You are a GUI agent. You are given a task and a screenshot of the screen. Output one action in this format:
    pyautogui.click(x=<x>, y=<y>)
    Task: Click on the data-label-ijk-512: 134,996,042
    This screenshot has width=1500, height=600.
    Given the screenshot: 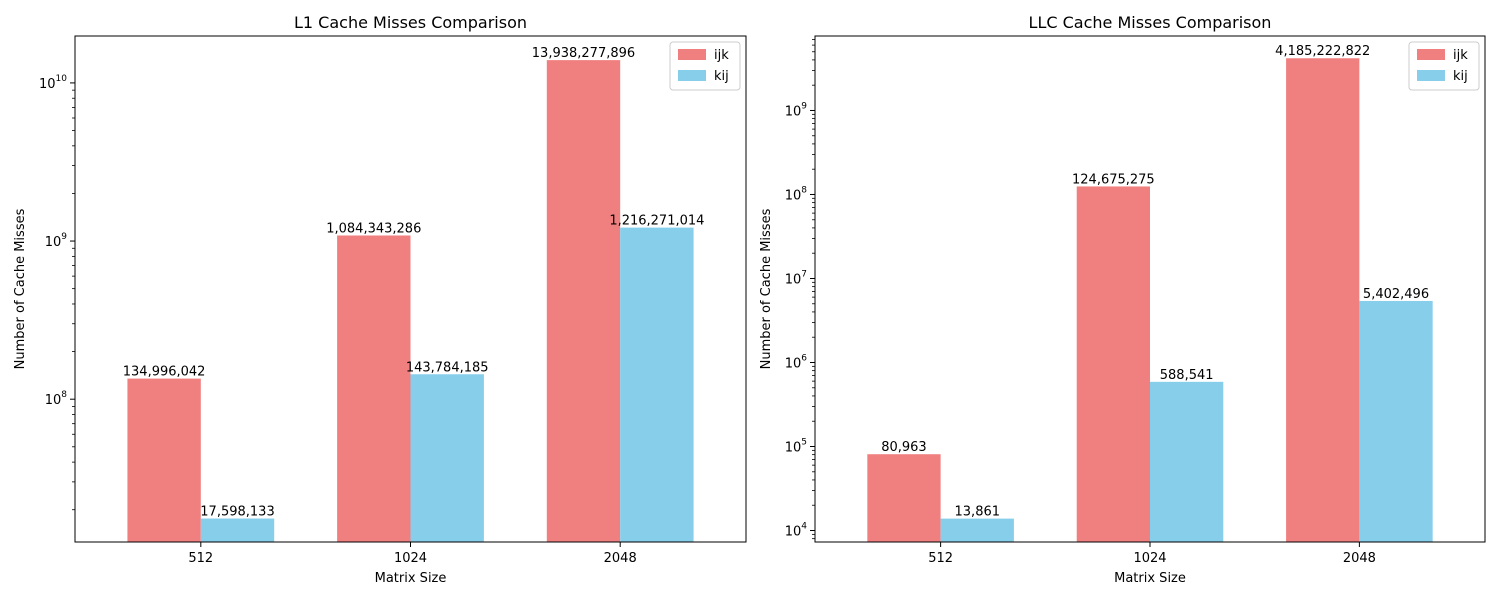 What is the action you would take?
    pyautogui.click(x=164, y=372)
    